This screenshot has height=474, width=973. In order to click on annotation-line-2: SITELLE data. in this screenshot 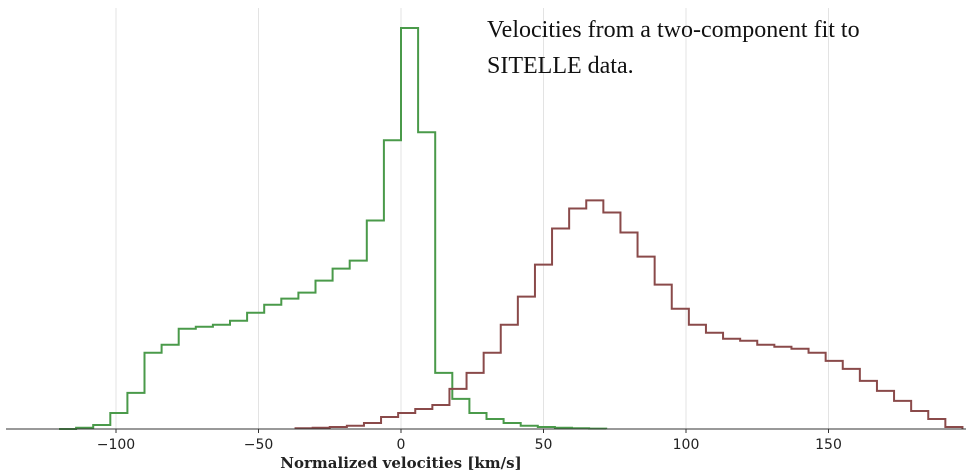, I will do `click(560, 66)`.